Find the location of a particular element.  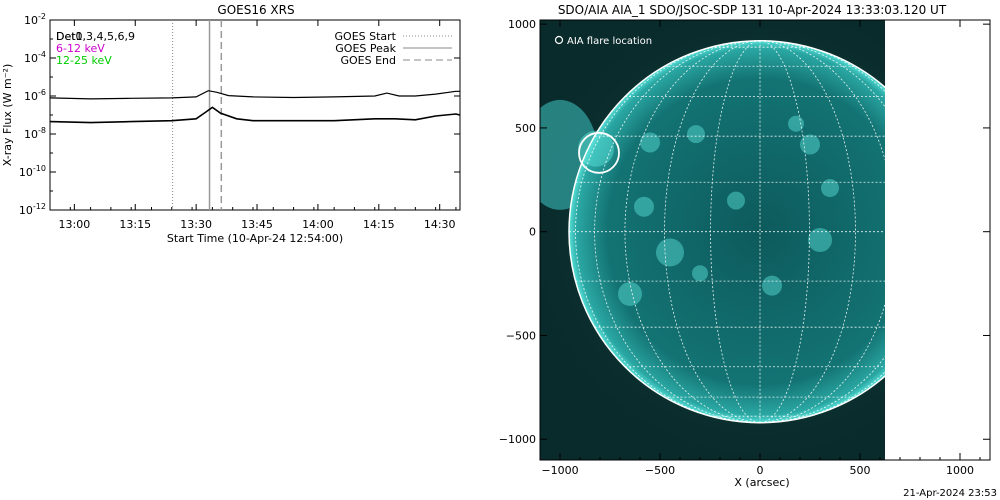

goes-energy-label: 12-25 keV is located at coordinates (84, 60).